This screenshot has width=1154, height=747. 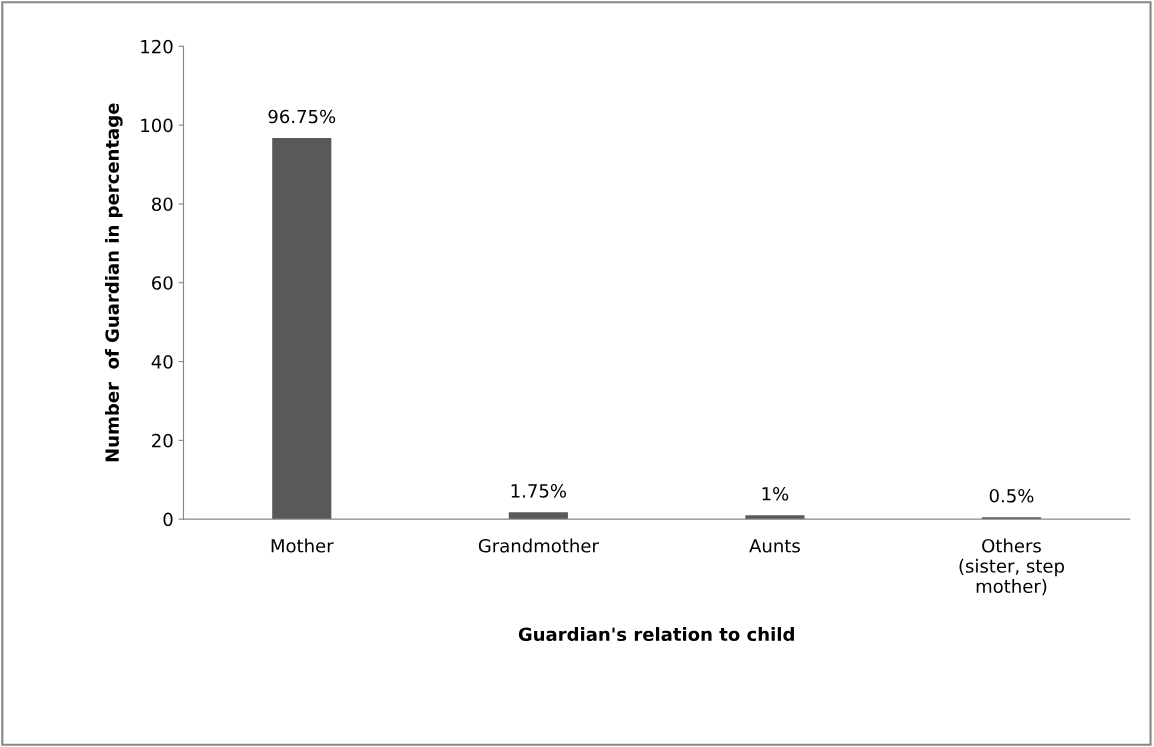 I want to click on y-tick-label: 120, so click(x=157, y=46).